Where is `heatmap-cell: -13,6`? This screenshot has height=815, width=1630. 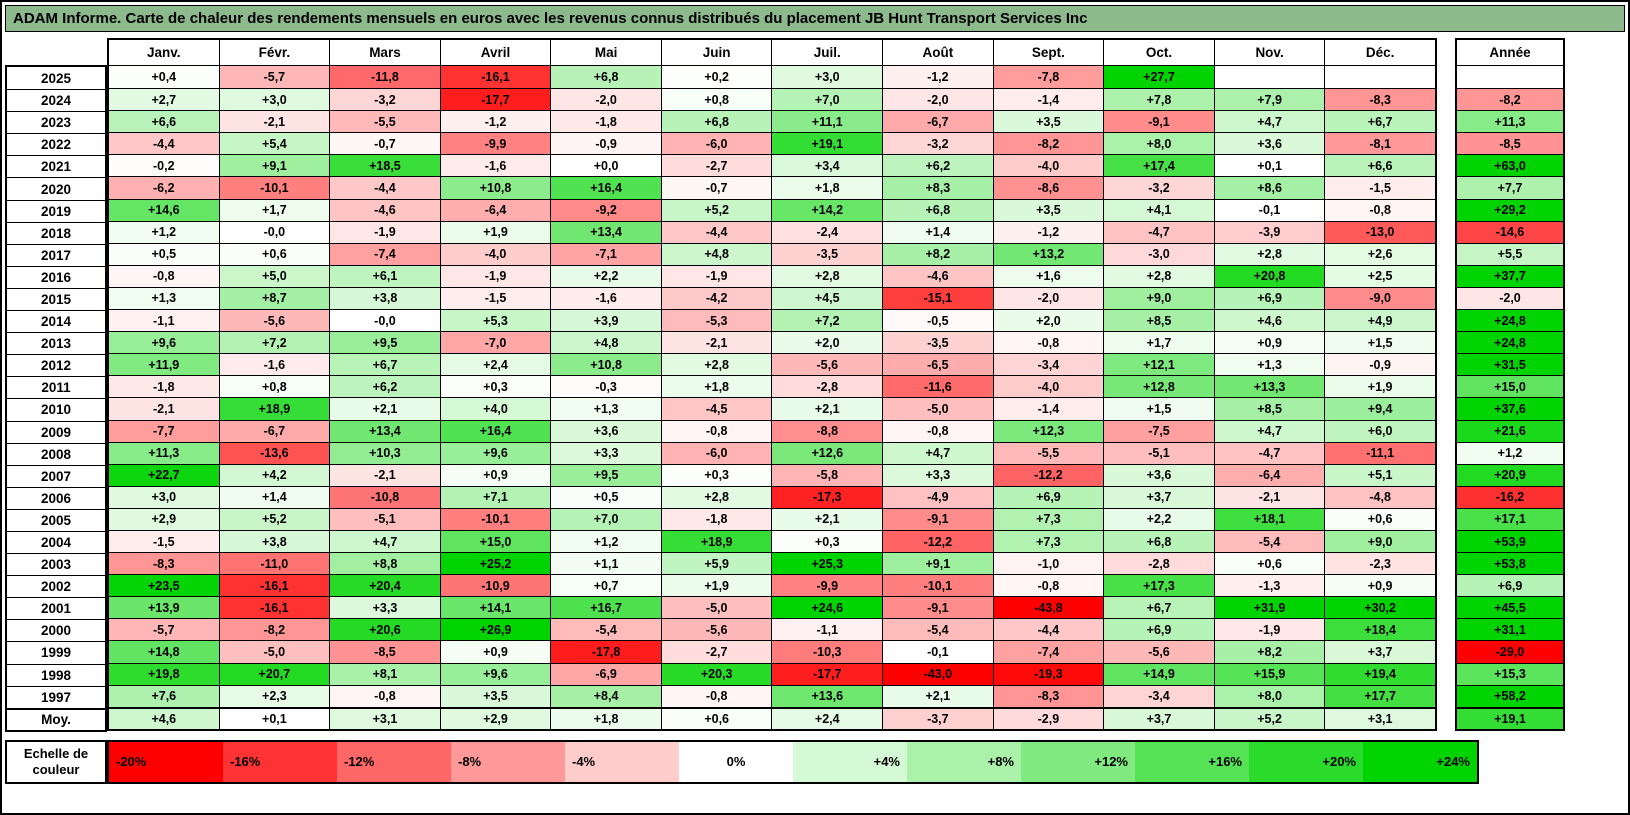 heatmap-cell: -13,6 is located at coordinates (274, 453).